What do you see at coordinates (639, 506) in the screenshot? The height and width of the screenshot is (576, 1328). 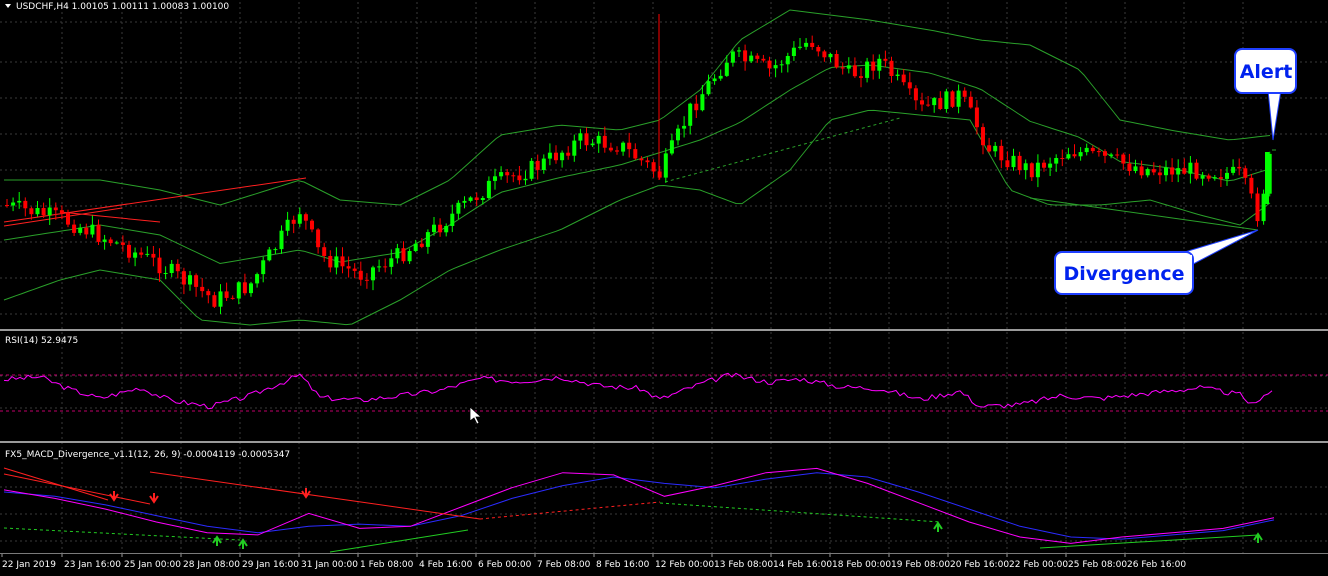 I see `macd-signal-line` at bounding box center [639, 506].